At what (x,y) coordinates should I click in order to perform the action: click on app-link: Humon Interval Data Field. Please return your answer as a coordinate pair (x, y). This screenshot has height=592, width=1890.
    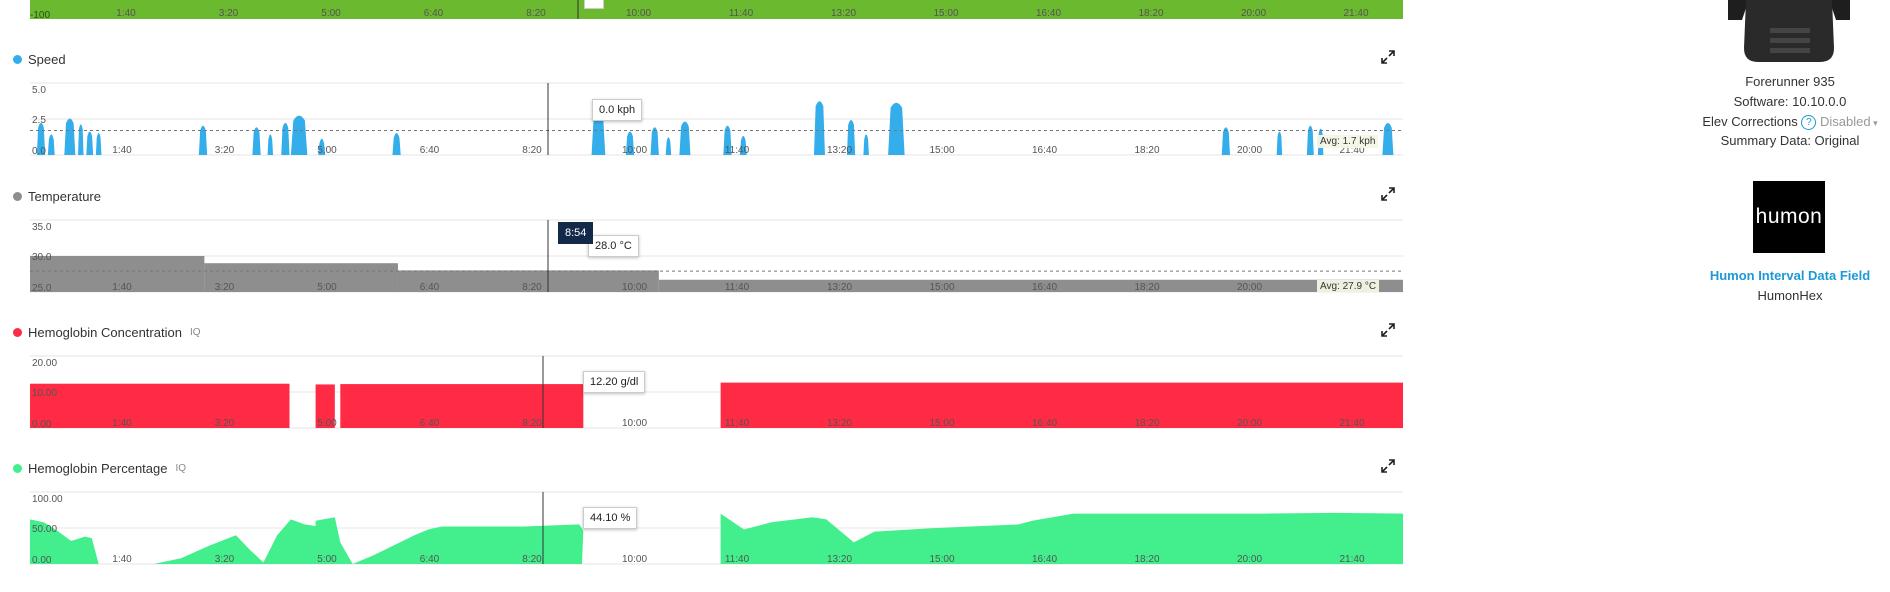
    Looking at the image, I should click on (1790, 275).